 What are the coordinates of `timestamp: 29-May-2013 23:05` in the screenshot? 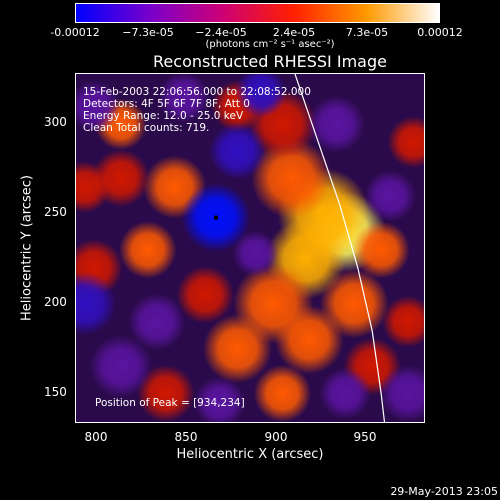 It's located at (444, 491).